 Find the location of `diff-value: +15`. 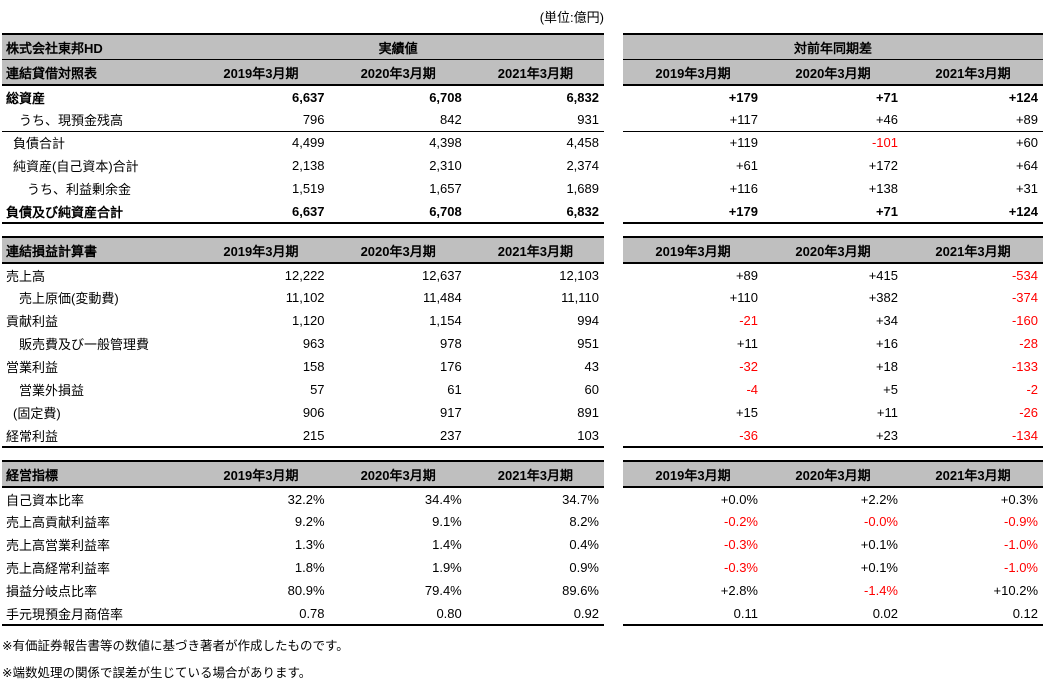

diff-value: +15 is located at coordinates (746, 412).